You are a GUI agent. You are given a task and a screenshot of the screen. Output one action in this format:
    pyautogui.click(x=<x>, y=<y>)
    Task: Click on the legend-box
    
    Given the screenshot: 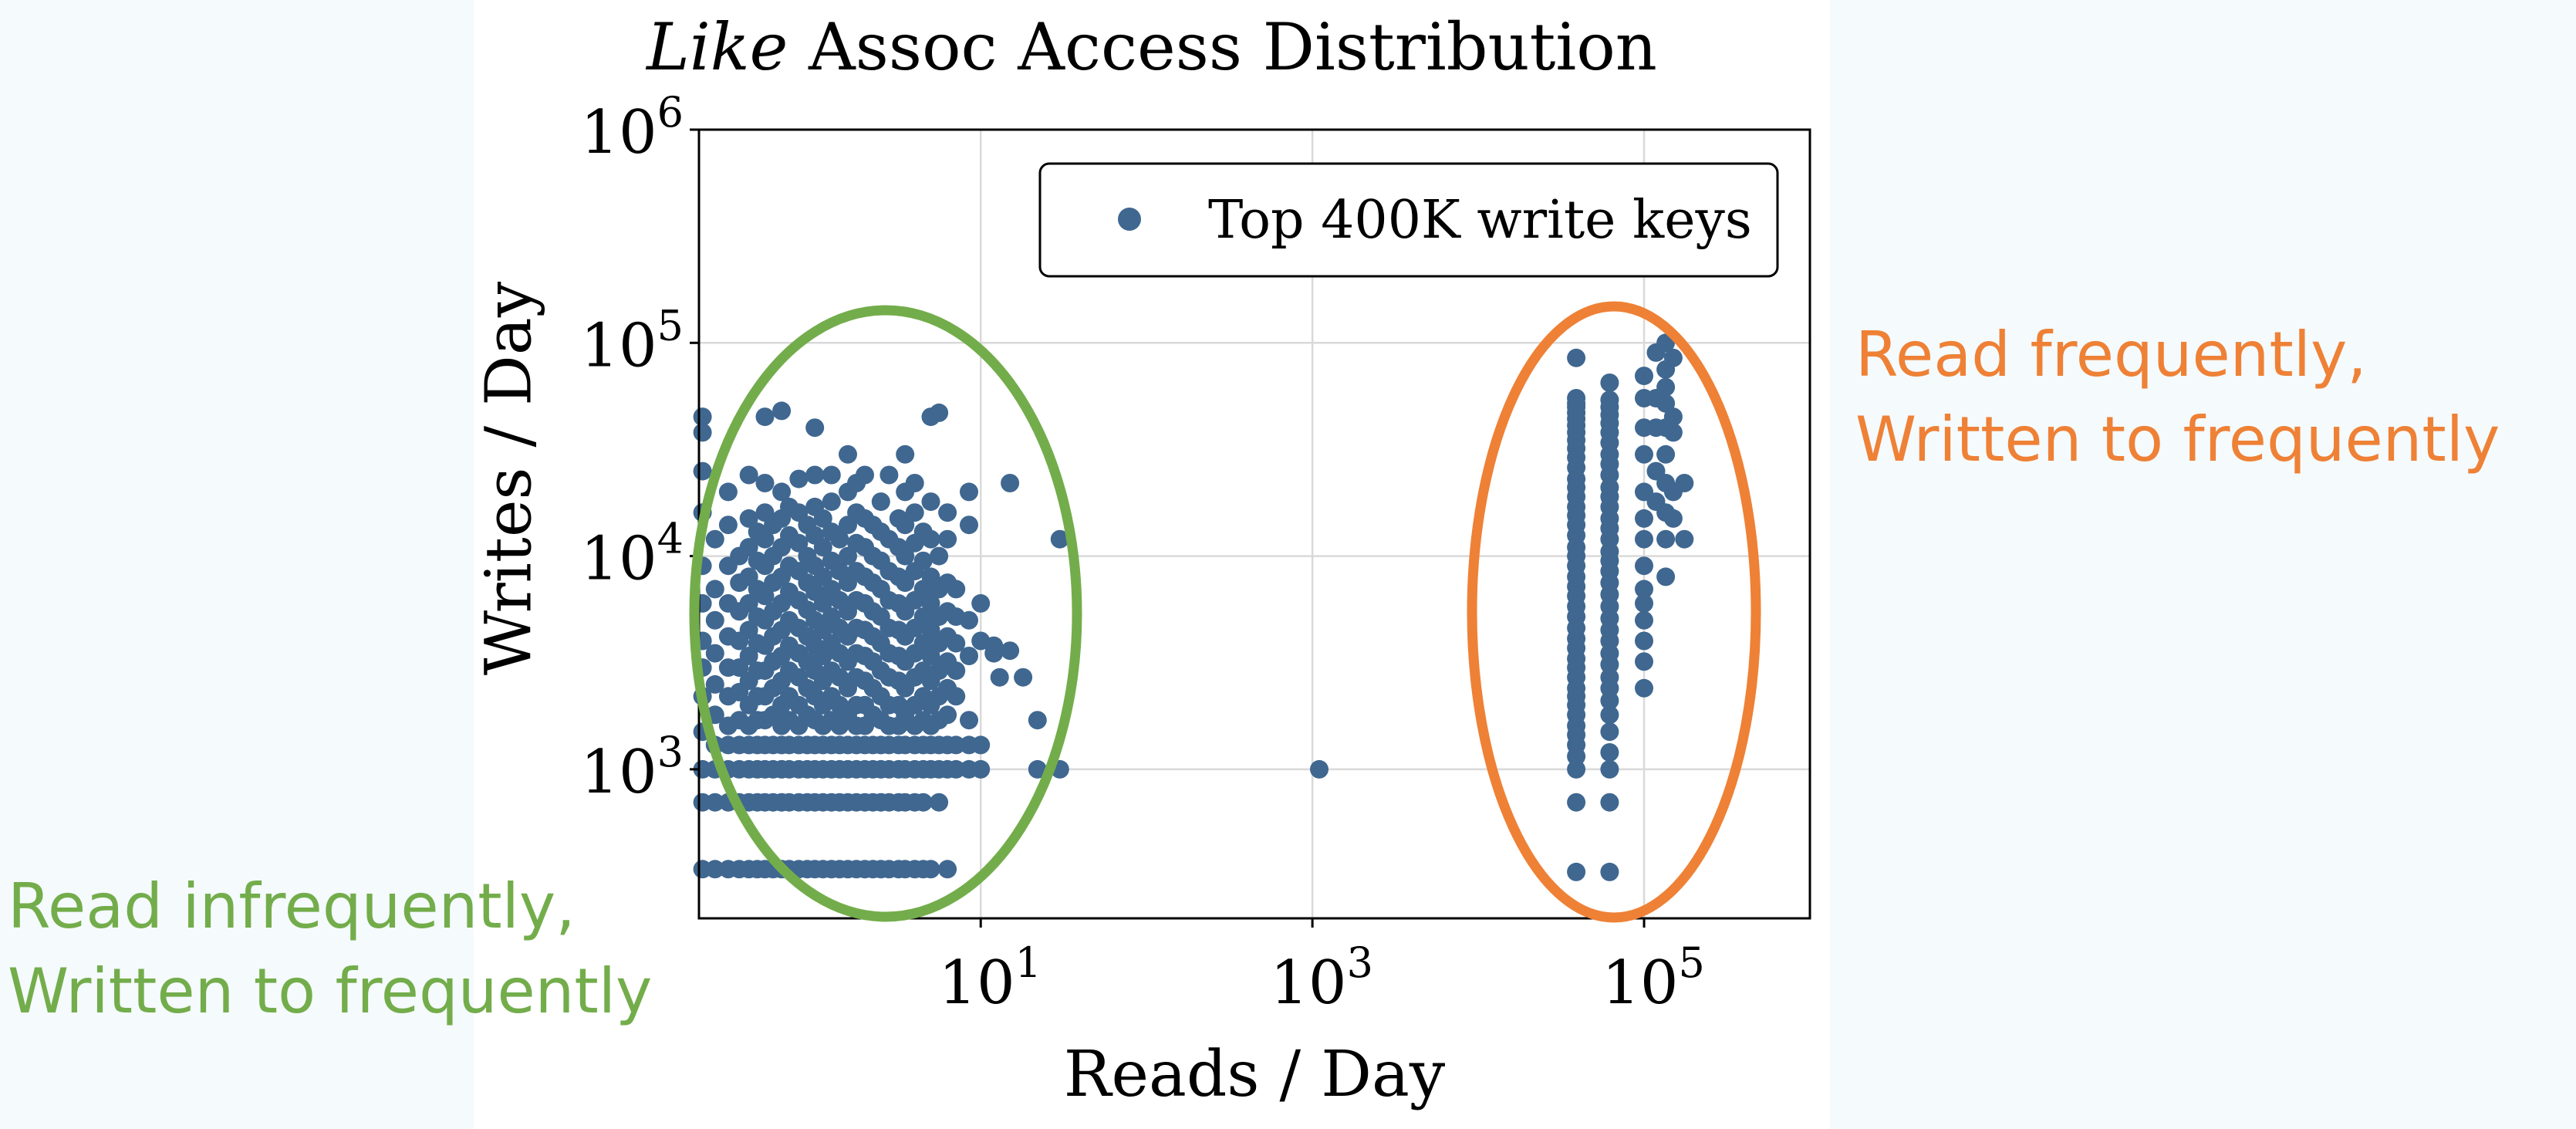 What is the action you would take?
    pyautogui.click(x=1408, y=220)
    